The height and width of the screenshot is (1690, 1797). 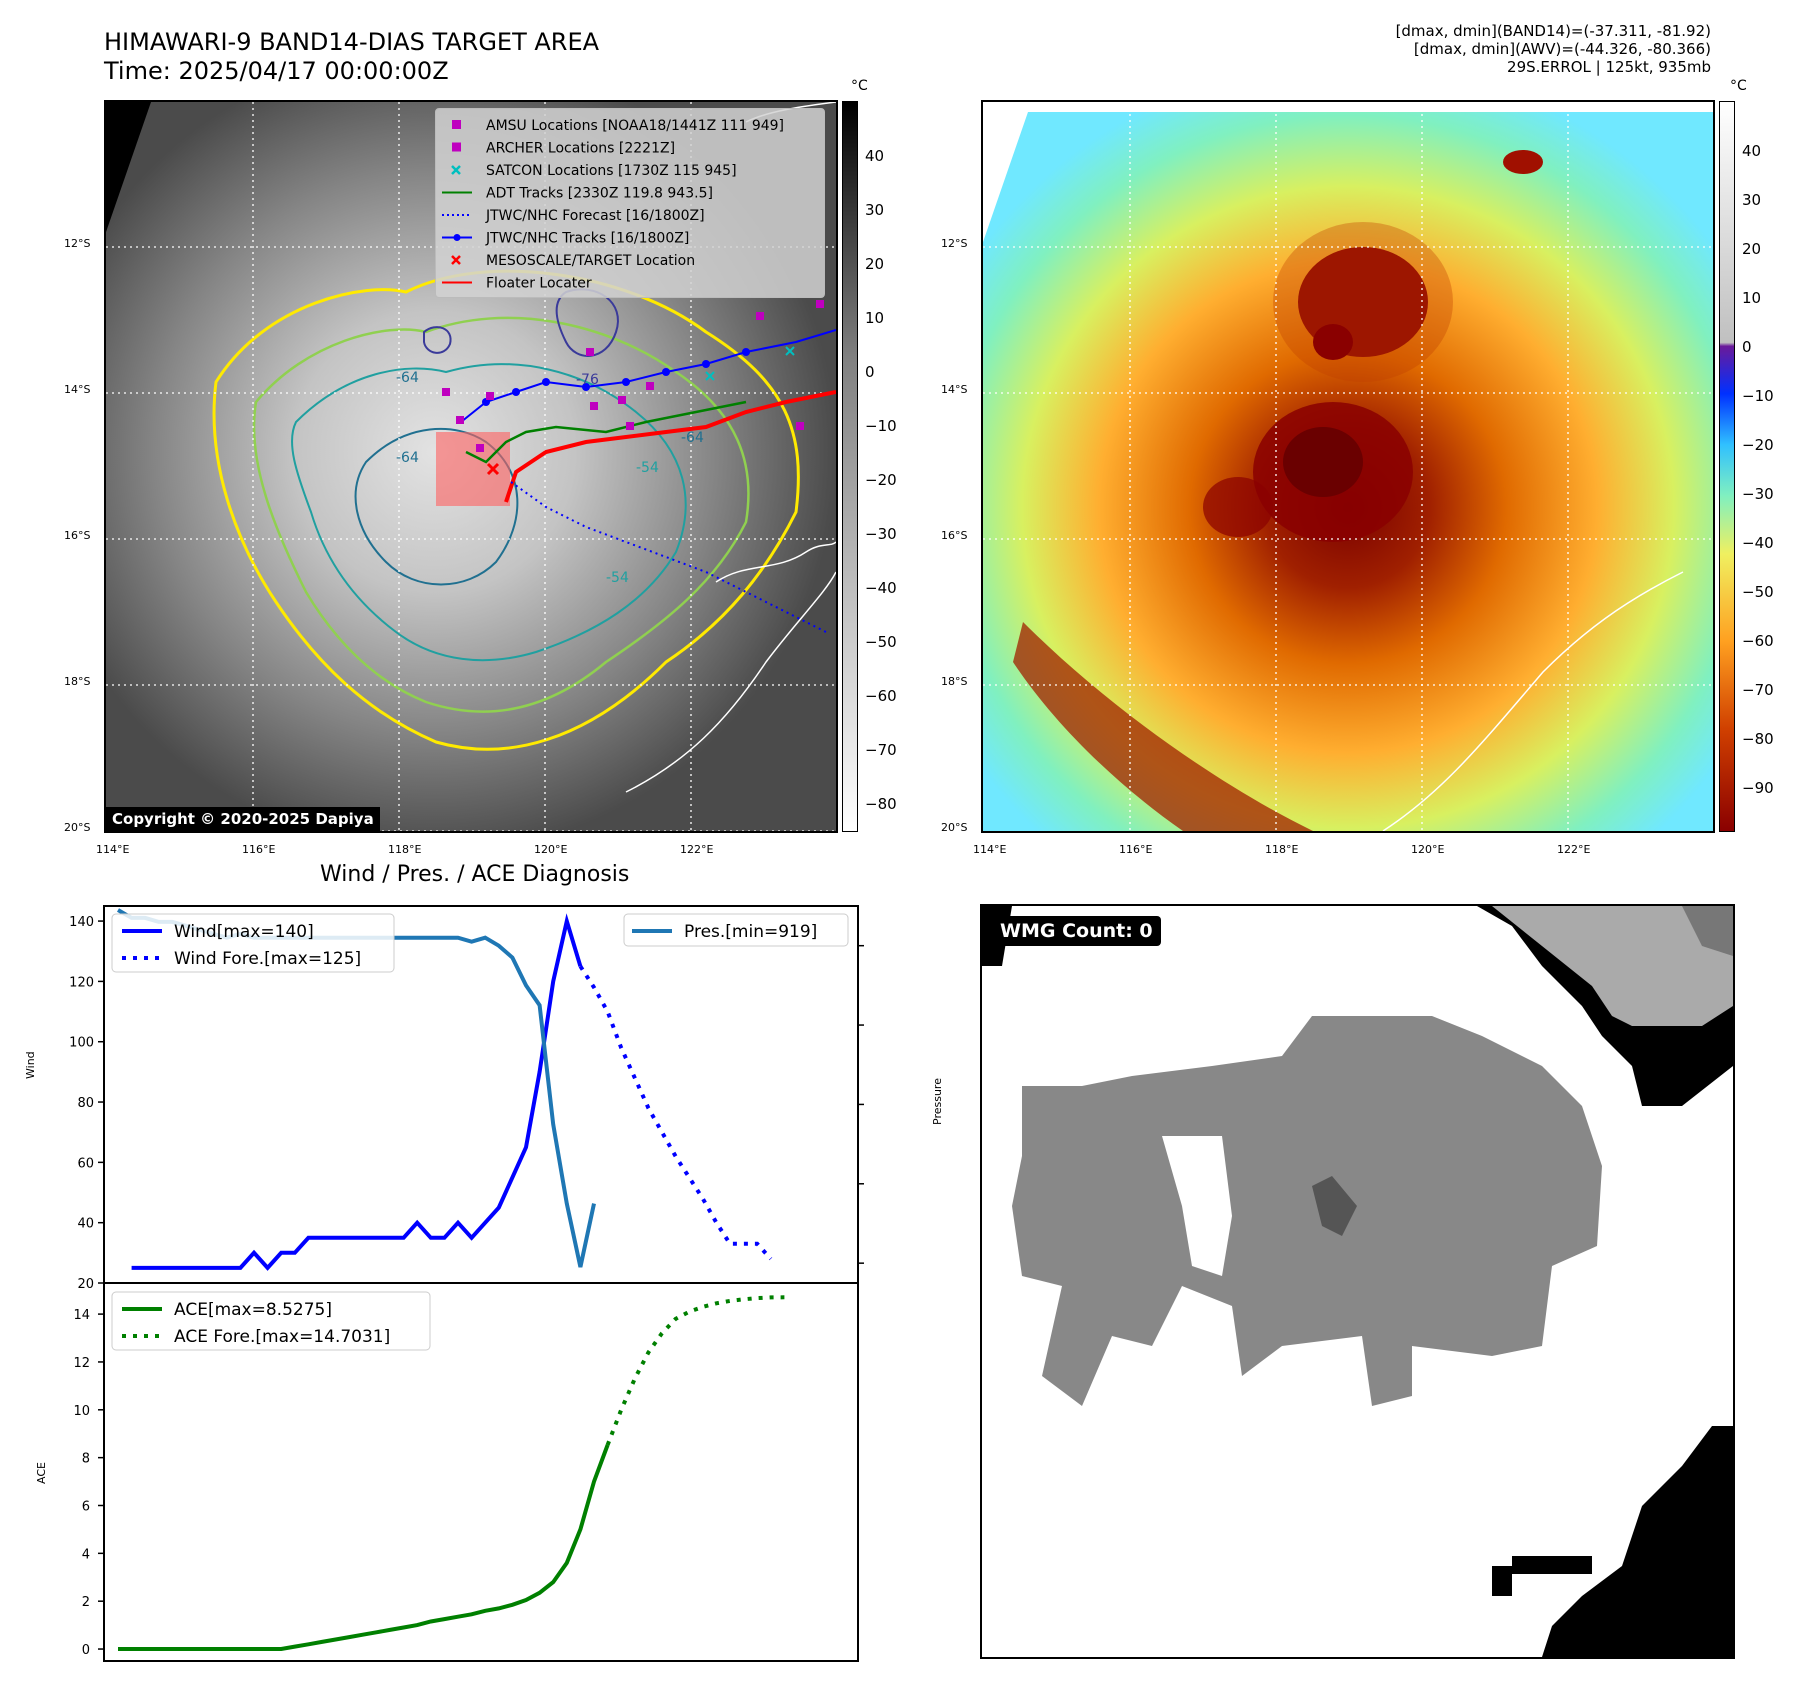 What do you see at coordinates (271, 1321) in the screenshot?
I see `ace-legend` at bounding box center [271, 1321].